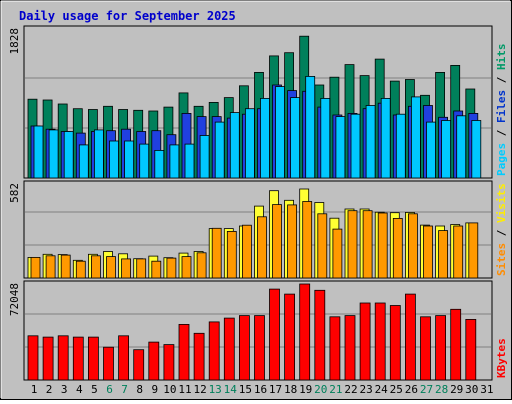 Image resolution: width=512 pixels, height=404 pixels. I want to click on legend-hits-files-pages: Pages / Files / Hits, so click(501, 110).